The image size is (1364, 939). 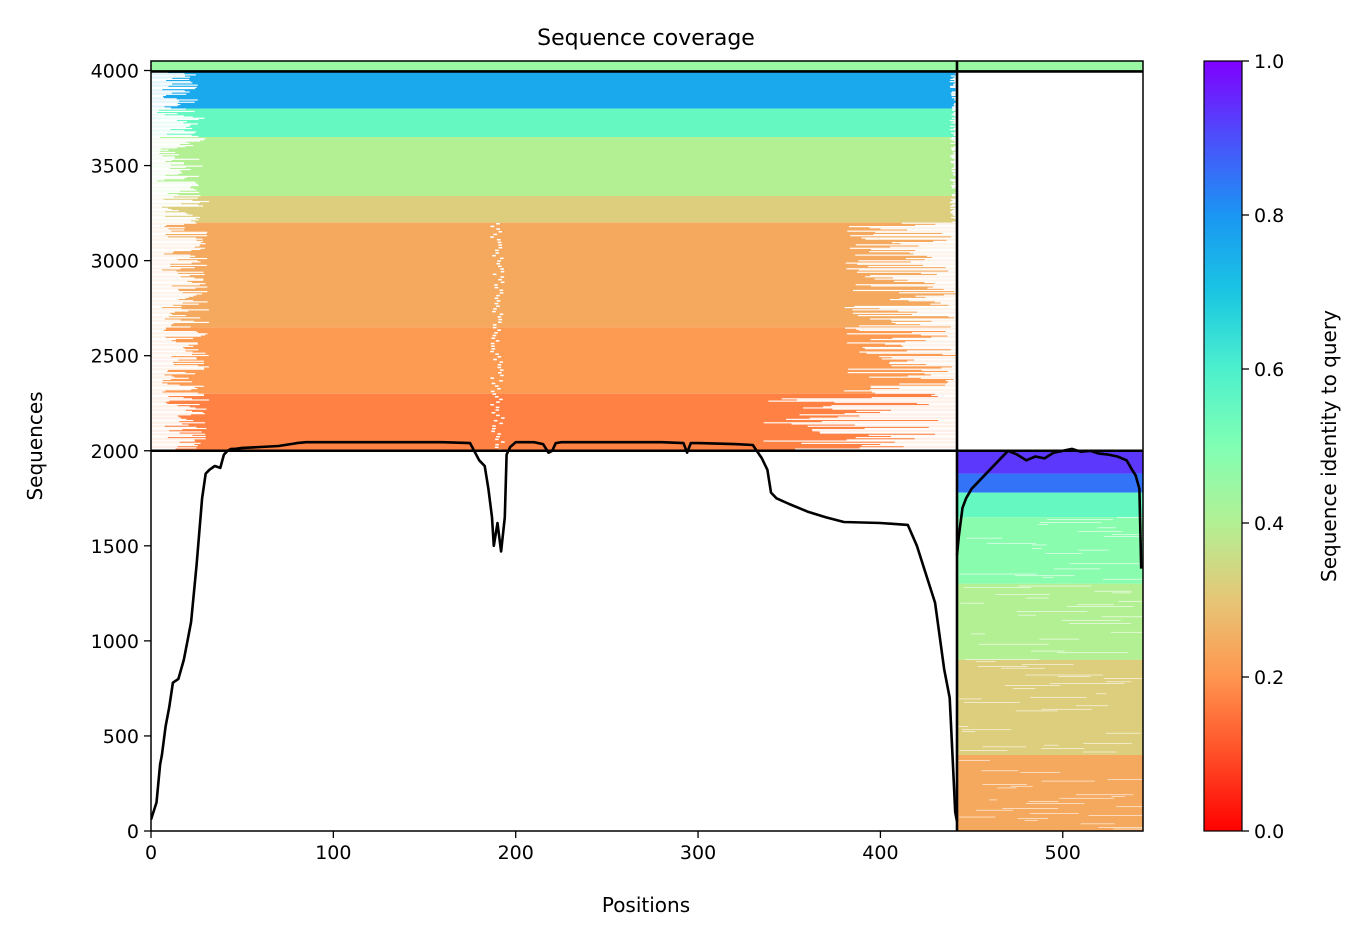 I want to click on y-tick-label: 2000, so click(x=115, y=452).